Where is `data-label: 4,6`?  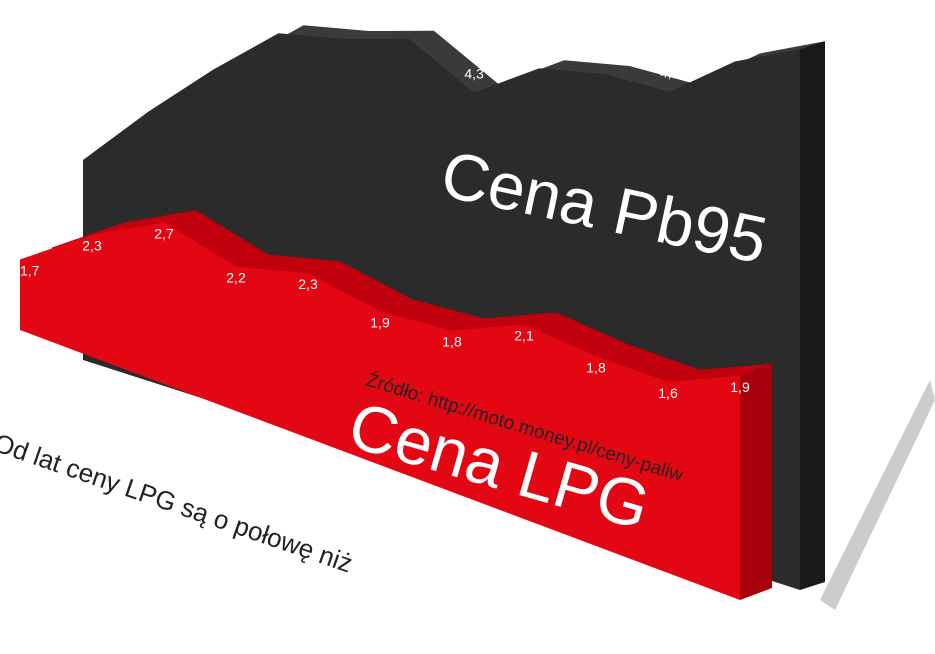
data-label: 4,6 is located at coordinates (540, 49).